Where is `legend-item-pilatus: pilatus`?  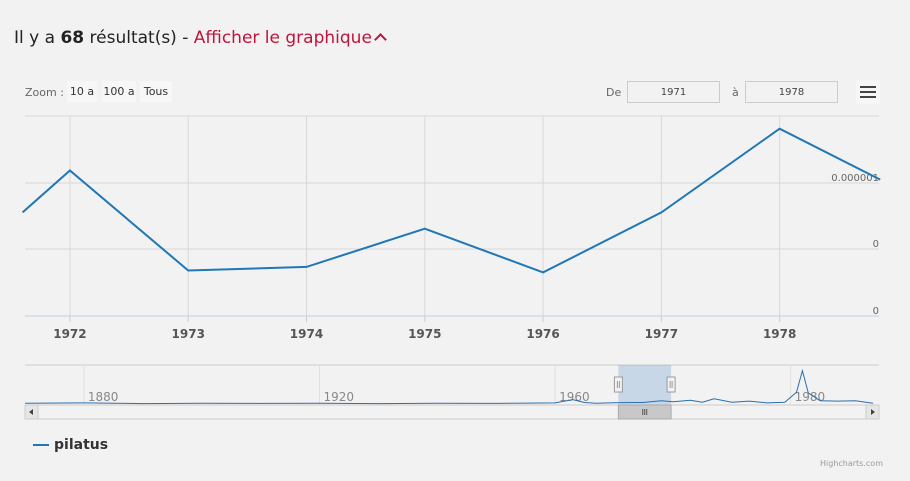
legend-item-pilatus: pilatus is located at coordinates (70, 445).